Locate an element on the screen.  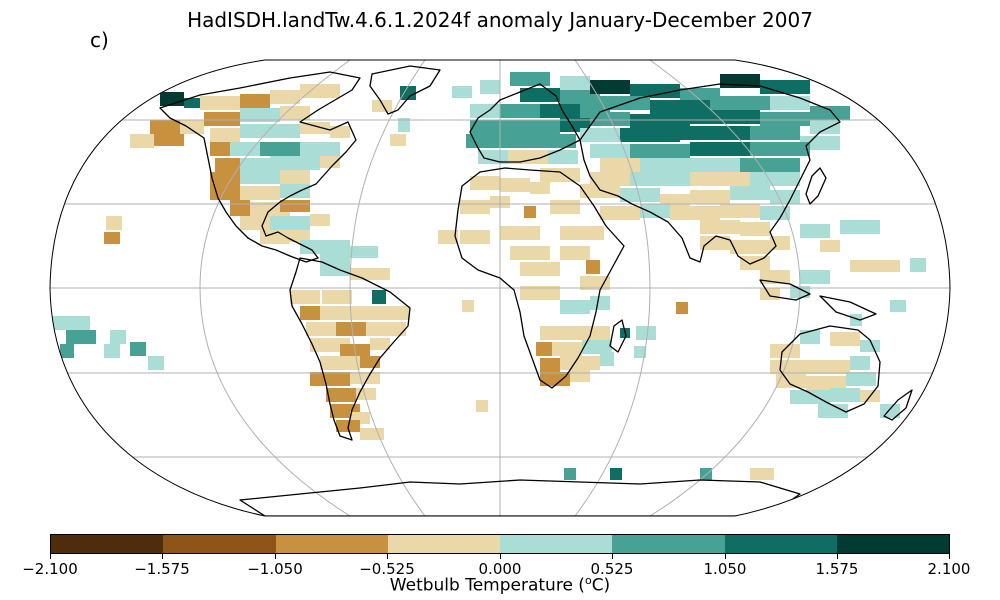
colorbar-tick-label: 1.050 is located at coordinates (725, 569).